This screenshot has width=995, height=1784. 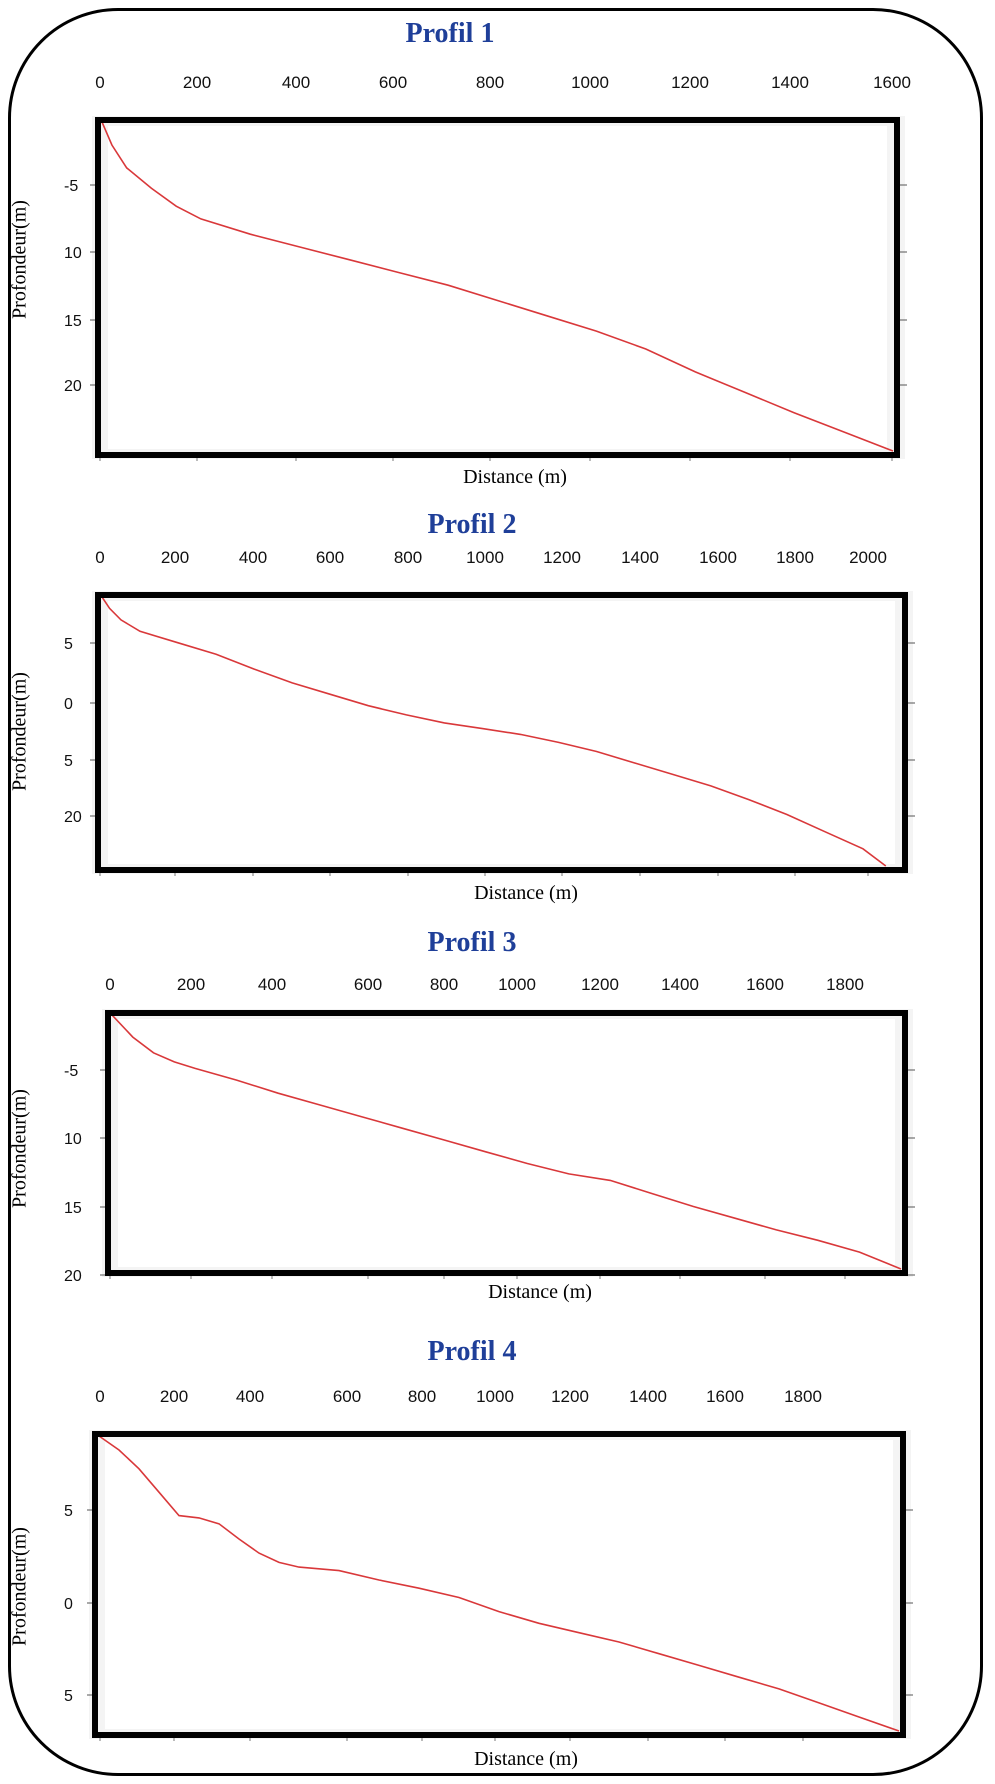 I want to click on chart-title: Profil 3, so click(x=472, y=942).